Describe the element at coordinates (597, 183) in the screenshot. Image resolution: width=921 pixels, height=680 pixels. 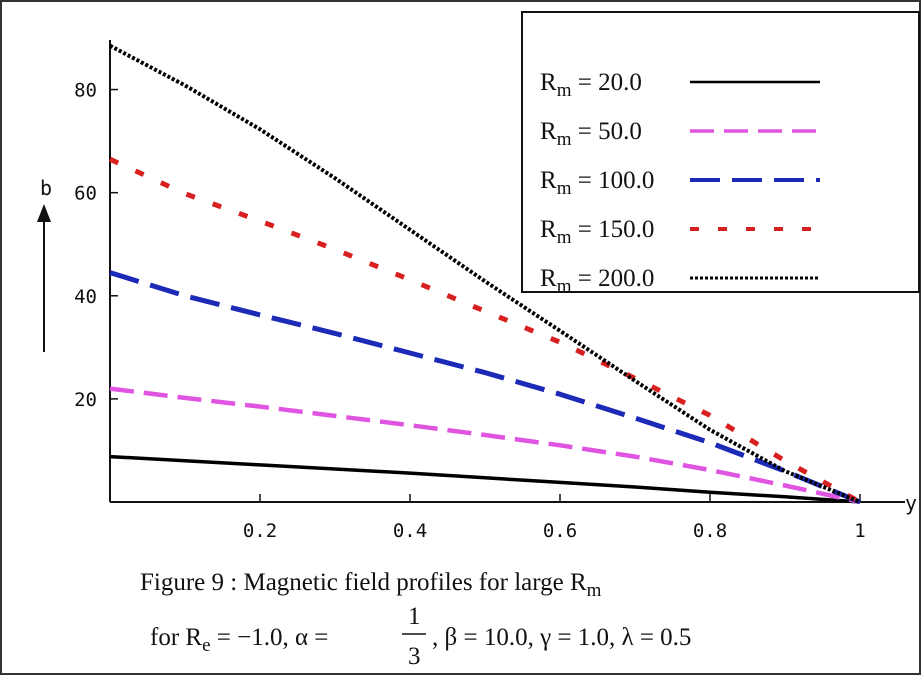
I see `legend-label-3: Rm = 100.0` at that location.